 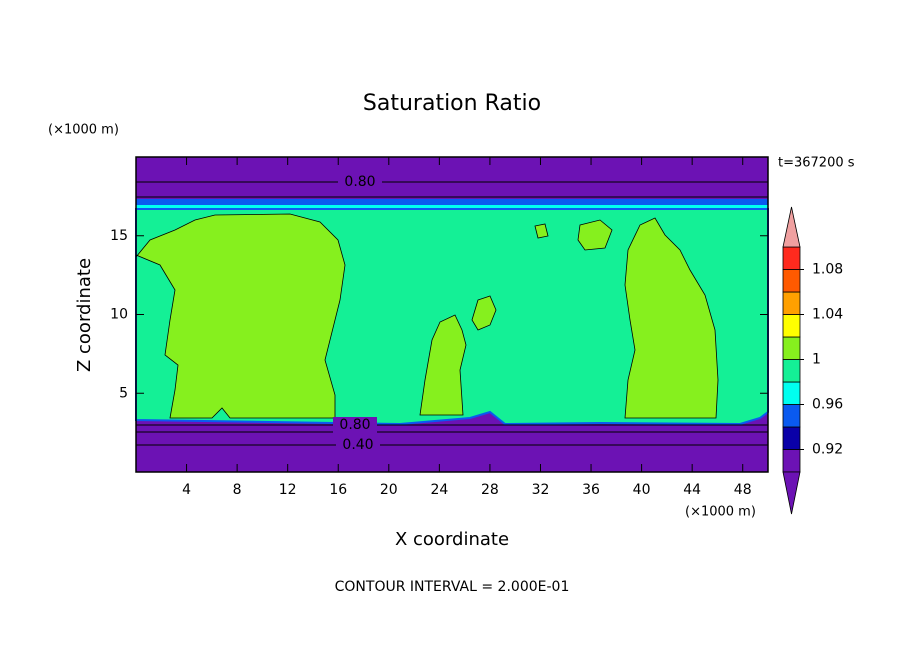 I want to click on y-tick-label: 15, so click(x=119, y=236).